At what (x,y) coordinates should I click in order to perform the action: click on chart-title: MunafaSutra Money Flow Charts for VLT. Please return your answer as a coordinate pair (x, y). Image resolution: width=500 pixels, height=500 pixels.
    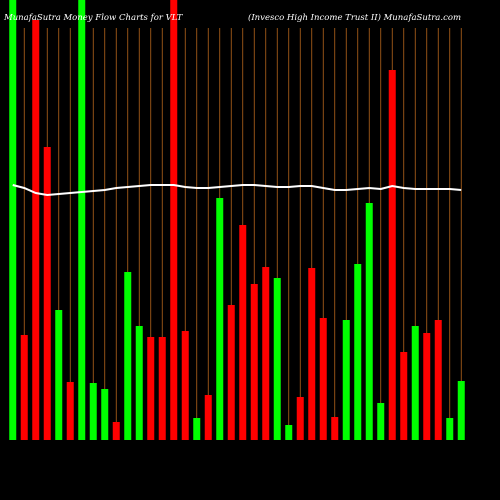
    Looking at the image, I should click on (93, 18).